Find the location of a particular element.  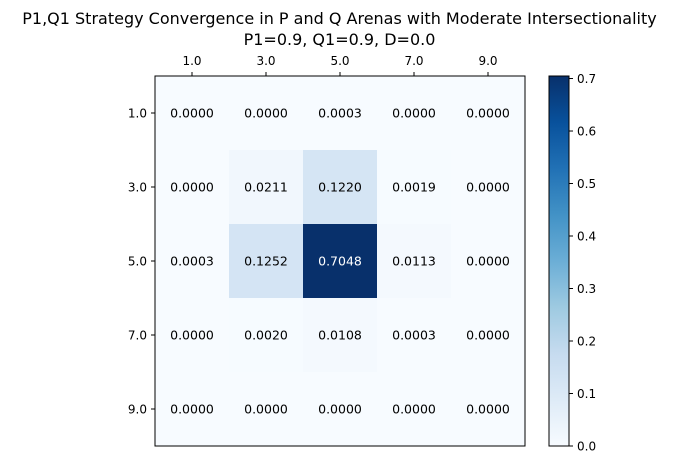

colorbar-tick-label: 0.0 is located at coordinates (586, 447).